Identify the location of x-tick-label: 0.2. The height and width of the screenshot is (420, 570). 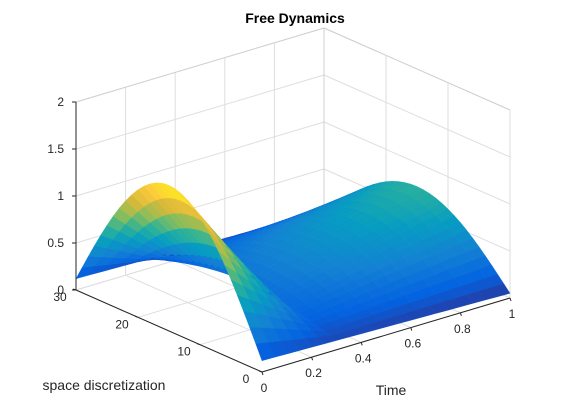
(313, 373).